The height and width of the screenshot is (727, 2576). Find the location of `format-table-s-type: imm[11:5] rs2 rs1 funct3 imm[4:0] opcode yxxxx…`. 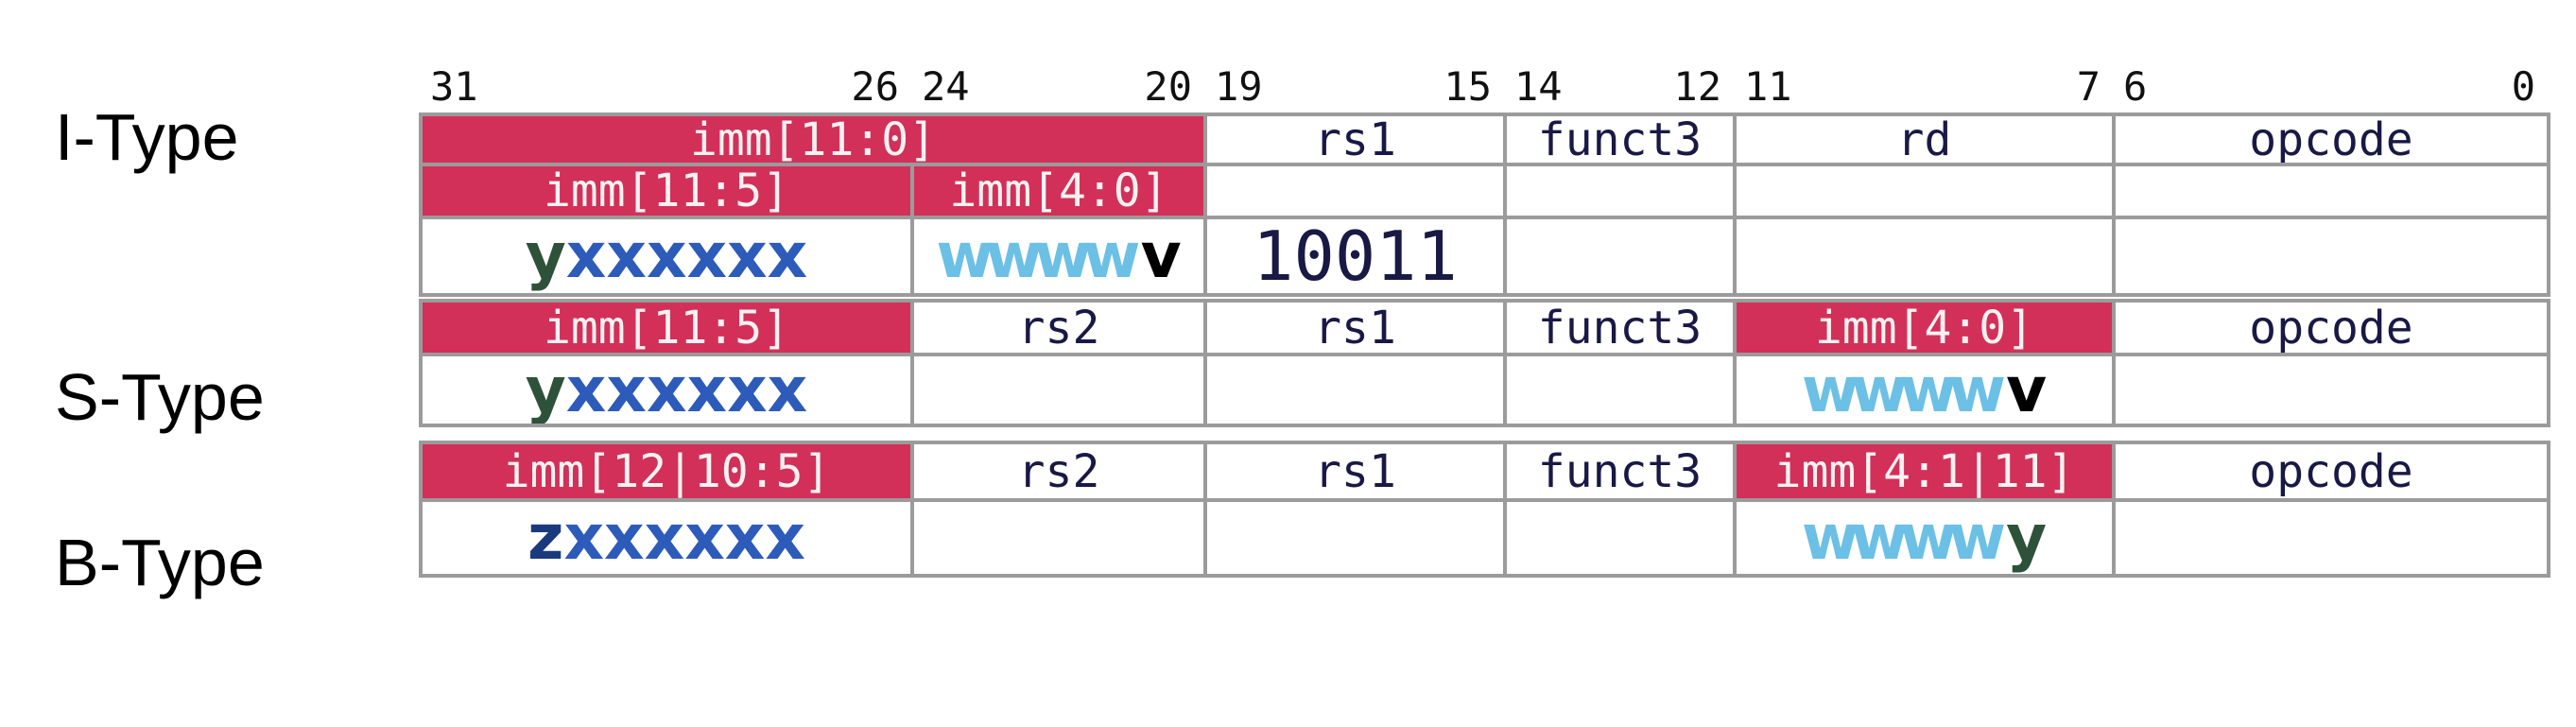

format-table-s-type: imm[11:5] rs2 rs1 funct3 imm[4:0] opcode yxxxx… is located at coordinates (1484, 363).